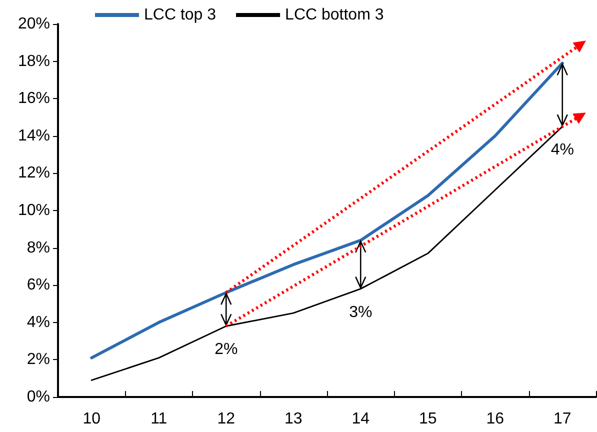 The image size is (597, 432). Describe the element at coordinates (159, 419) in the screenshot. I see `x-tick-label: 11` at that location.